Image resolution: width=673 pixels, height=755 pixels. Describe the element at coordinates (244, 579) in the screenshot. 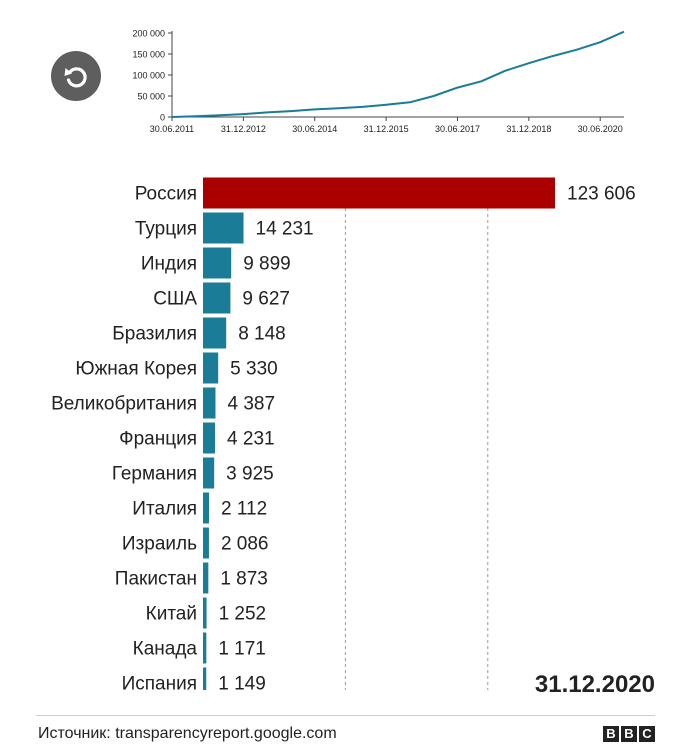

I see `bar-value-label: 1 873` at that location.